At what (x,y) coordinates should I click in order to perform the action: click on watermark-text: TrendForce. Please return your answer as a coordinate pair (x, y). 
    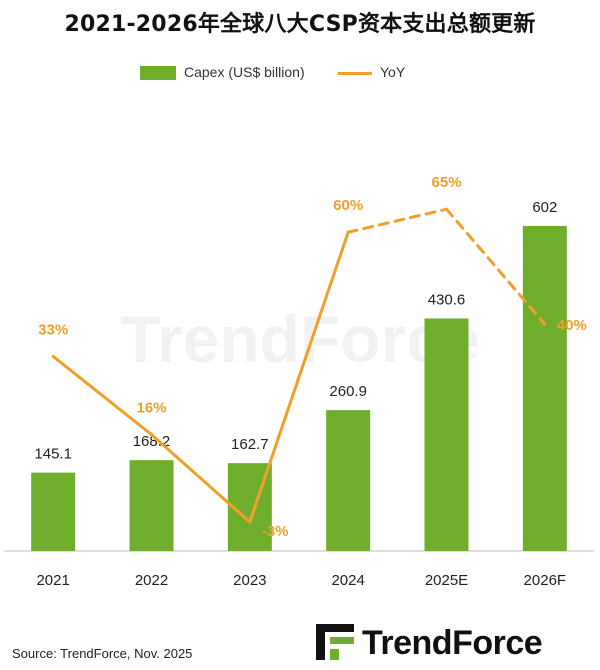
    Looking at the image, I should click on (299, 339).